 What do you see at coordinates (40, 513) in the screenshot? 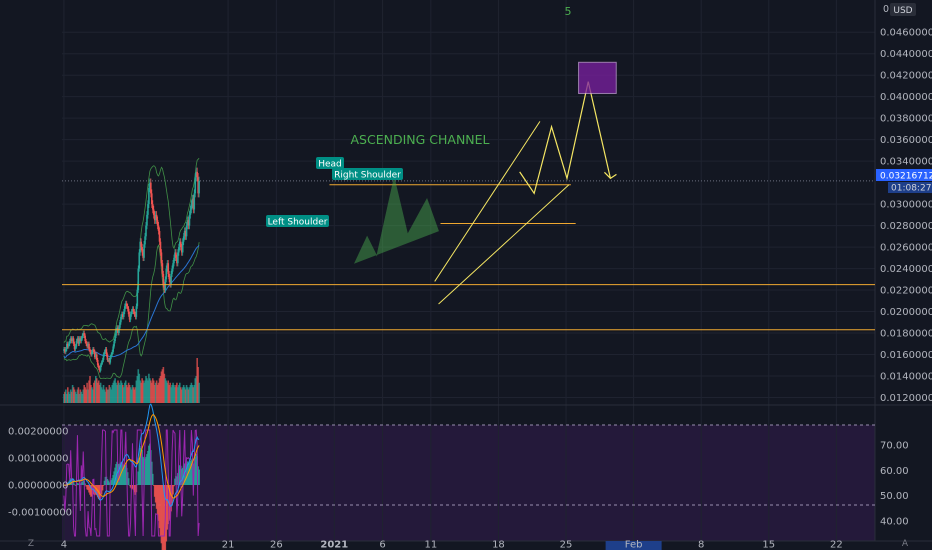
I see `macd-tick-label: -0.00100000` at bounding box center [40, 513].